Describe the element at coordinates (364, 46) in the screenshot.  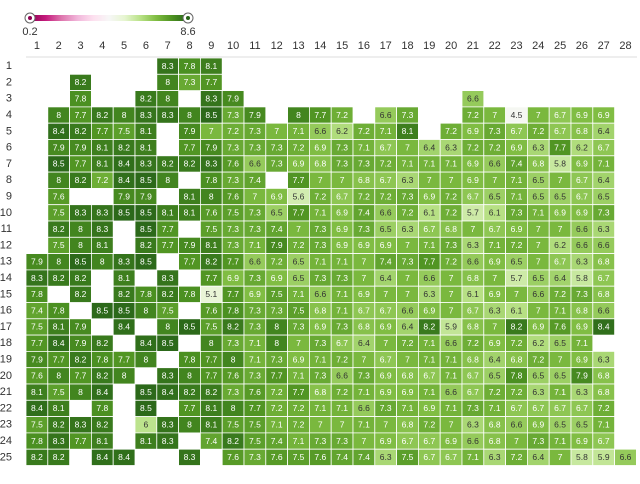
I see `x-tick-label: 16` at that location.